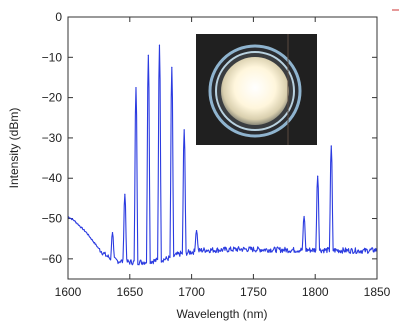 The width and height of the screenshot is (402, 327). What do you see at coordinates (52, 178) in the screenshot?
I see `y-tick-label: −40` at bounding box center [52, 178].